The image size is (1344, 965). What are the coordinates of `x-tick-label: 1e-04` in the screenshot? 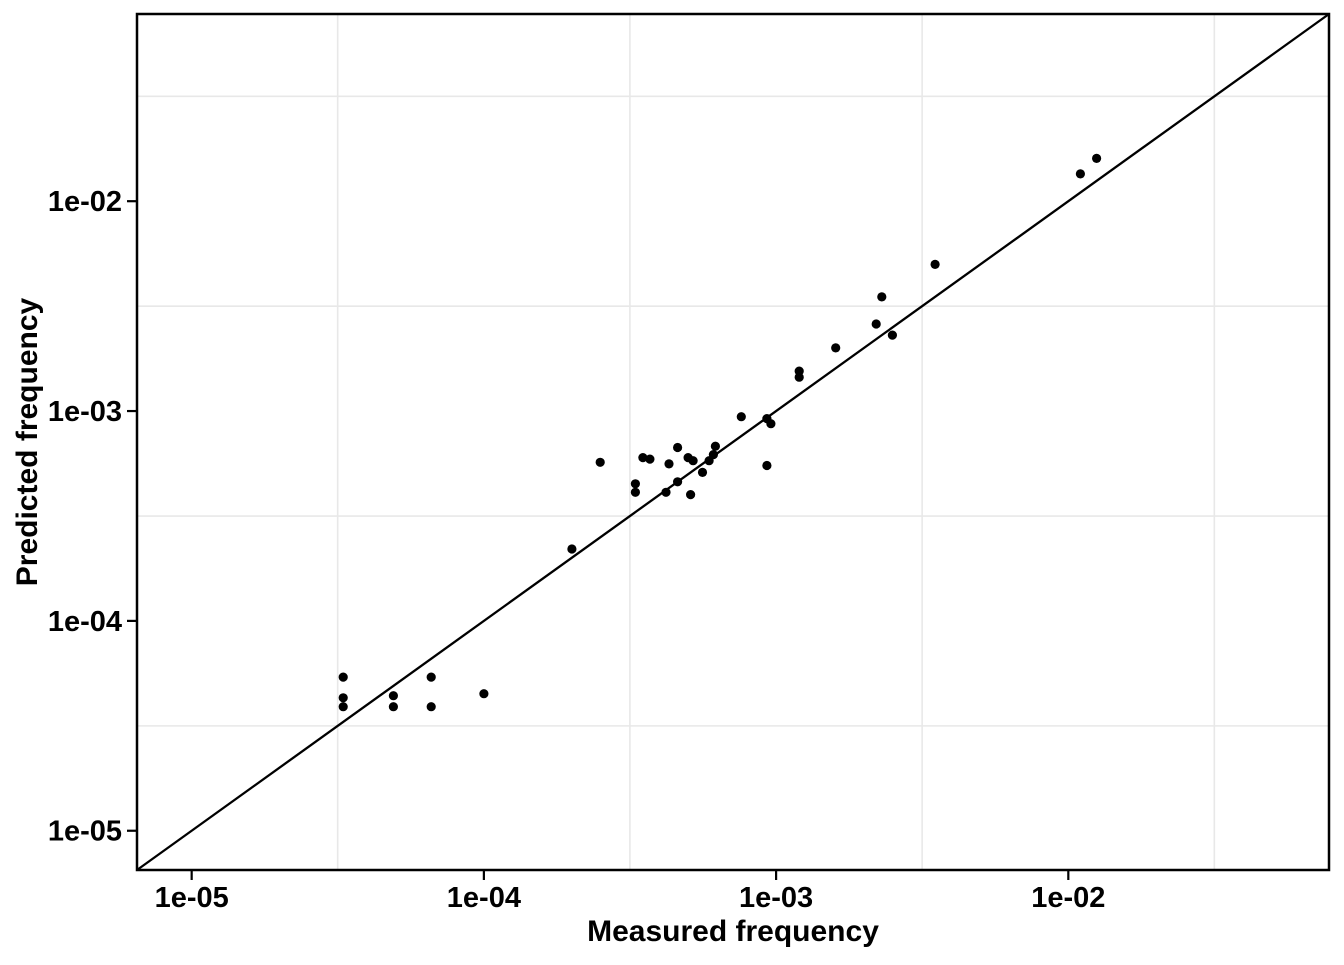 It's located at (484, 898).